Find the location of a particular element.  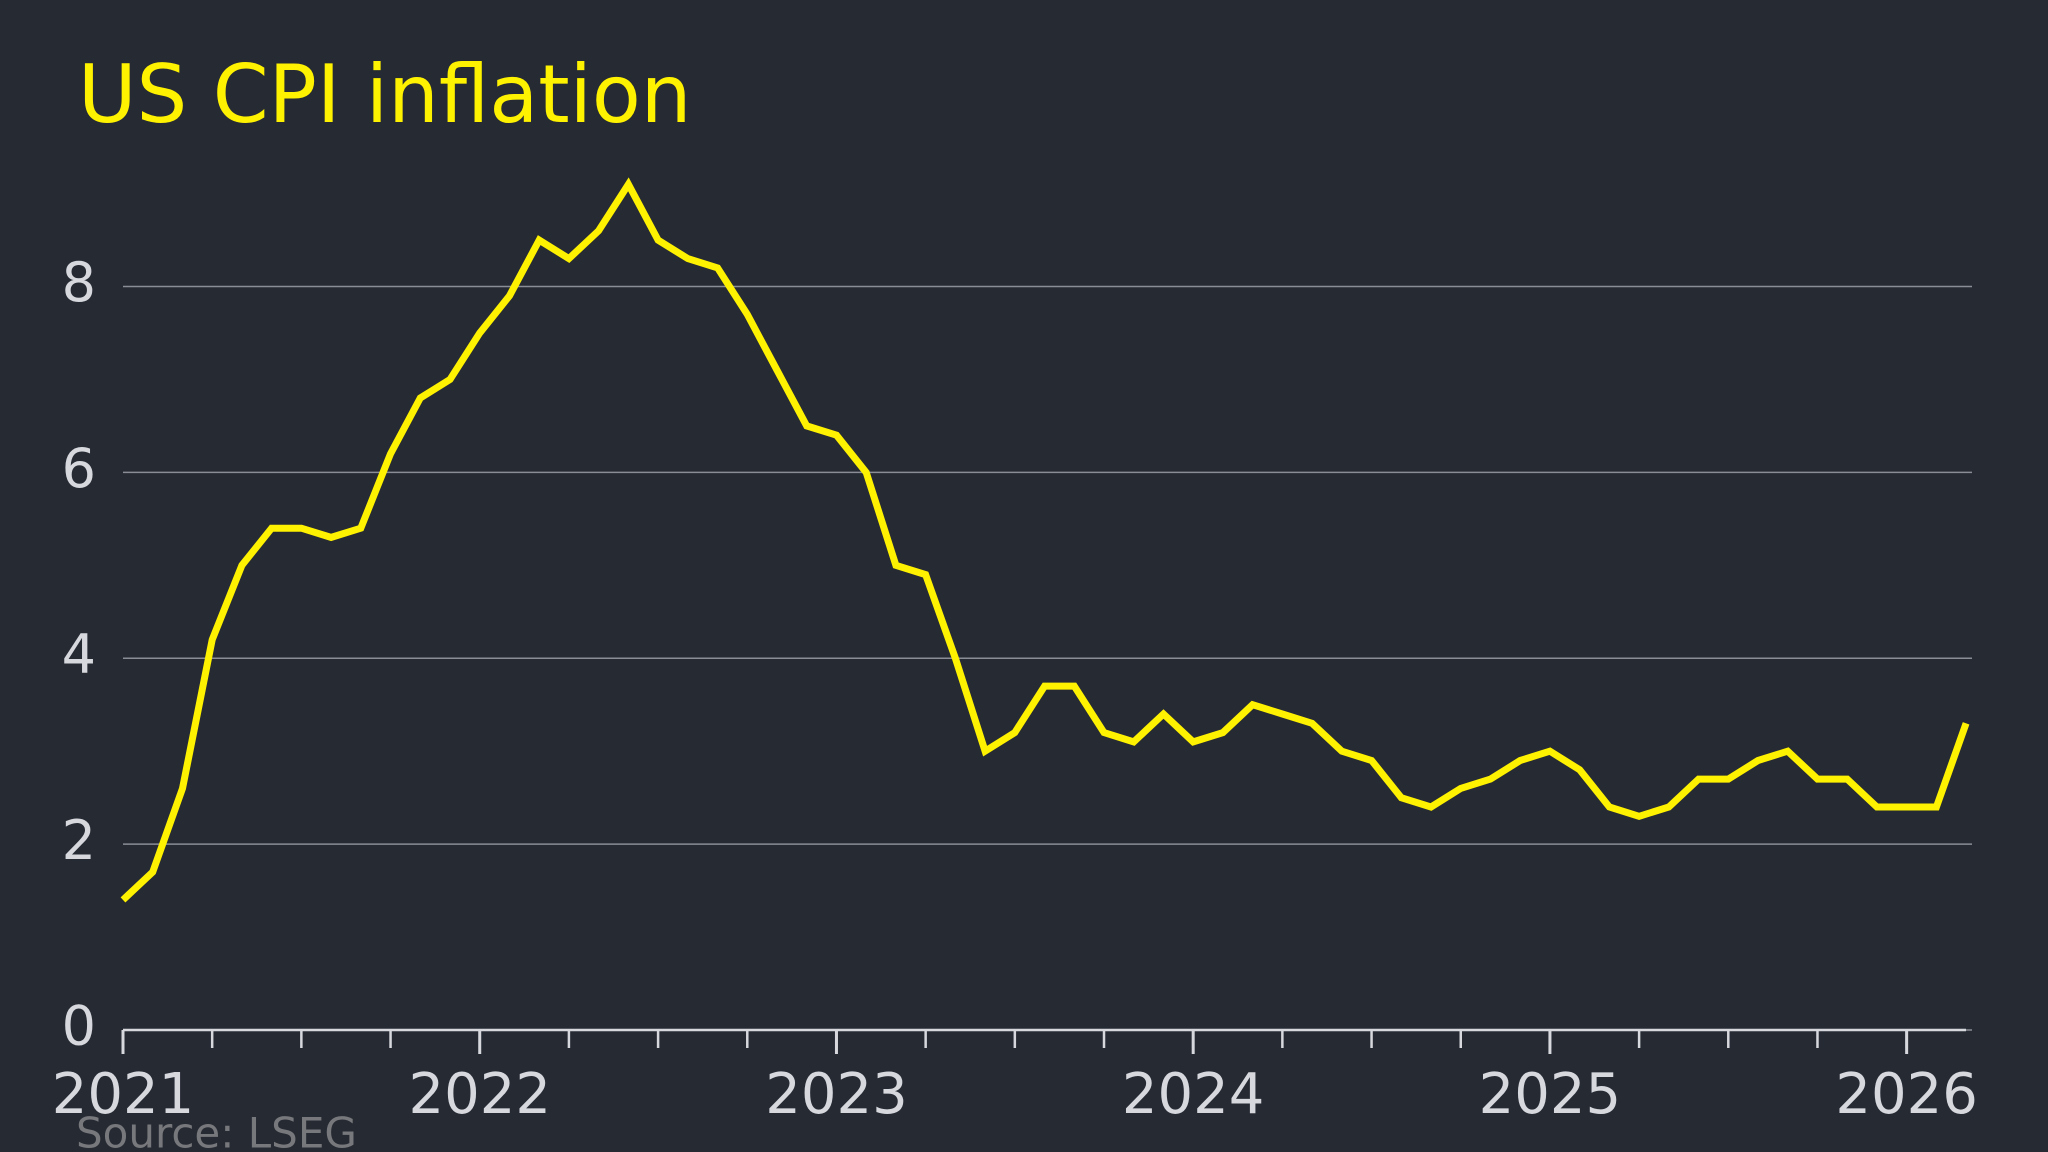

y-tick-label: 2 is located at coordinates (79, 840).